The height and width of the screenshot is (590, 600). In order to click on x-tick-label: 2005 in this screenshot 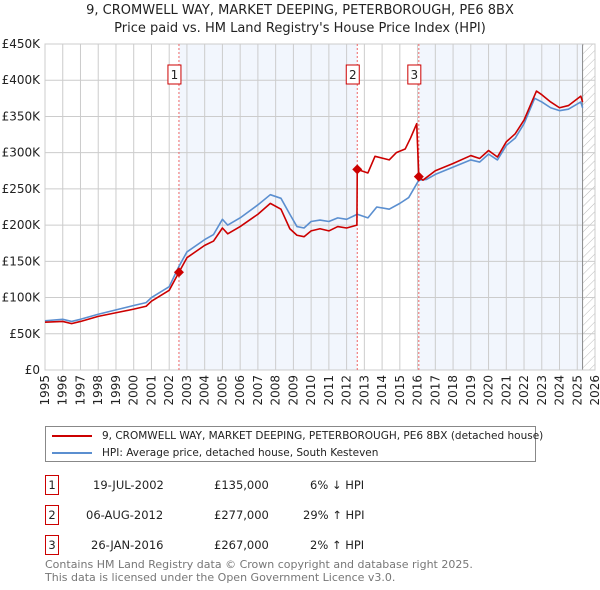, I will do `click(222, 390)`.